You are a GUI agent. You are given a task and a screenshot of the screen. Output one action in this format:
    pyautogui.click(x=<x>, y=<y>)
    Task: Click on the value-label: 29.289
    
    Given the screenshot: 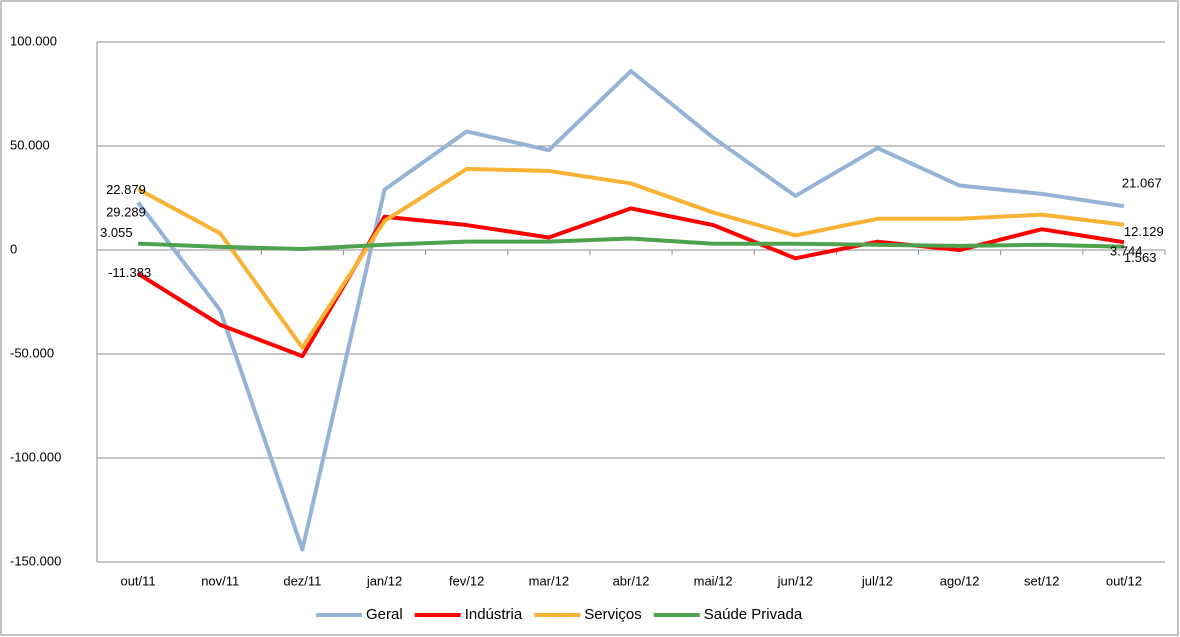 What is the action you would take?
    pyautogui.click(x=126, y=212)
    